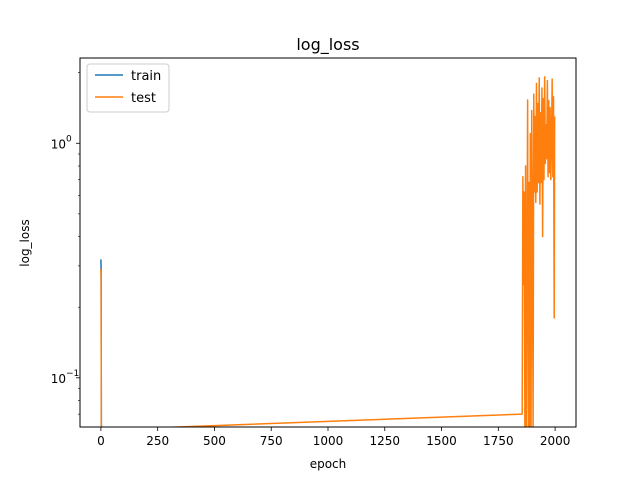  I want to click on x-tick-label: 1250, so click(385, 441).